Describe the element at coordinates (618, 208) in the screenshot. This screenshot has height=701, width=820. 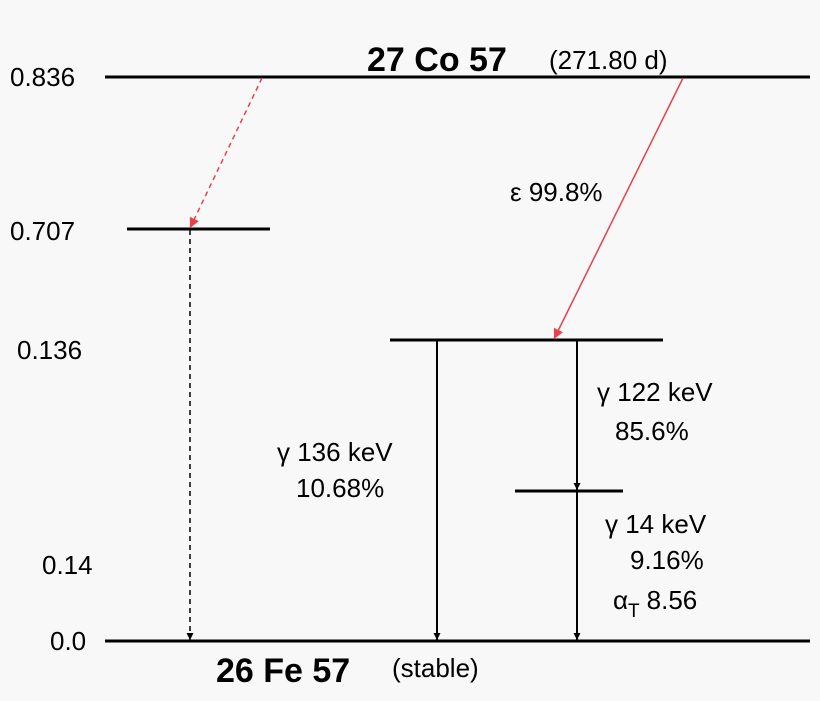
I see `ec-arrow` at that location.